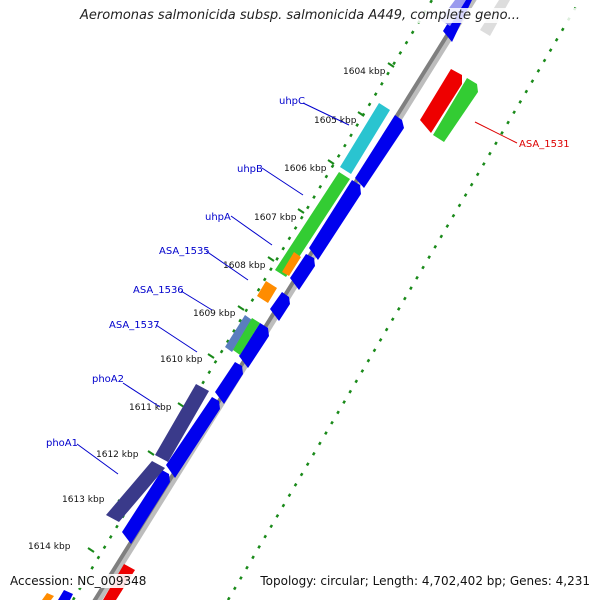  Describe the element at coordinates (275, 218) in the screenshot. I see `tick-label-1607: 1607 kbp` at that location.